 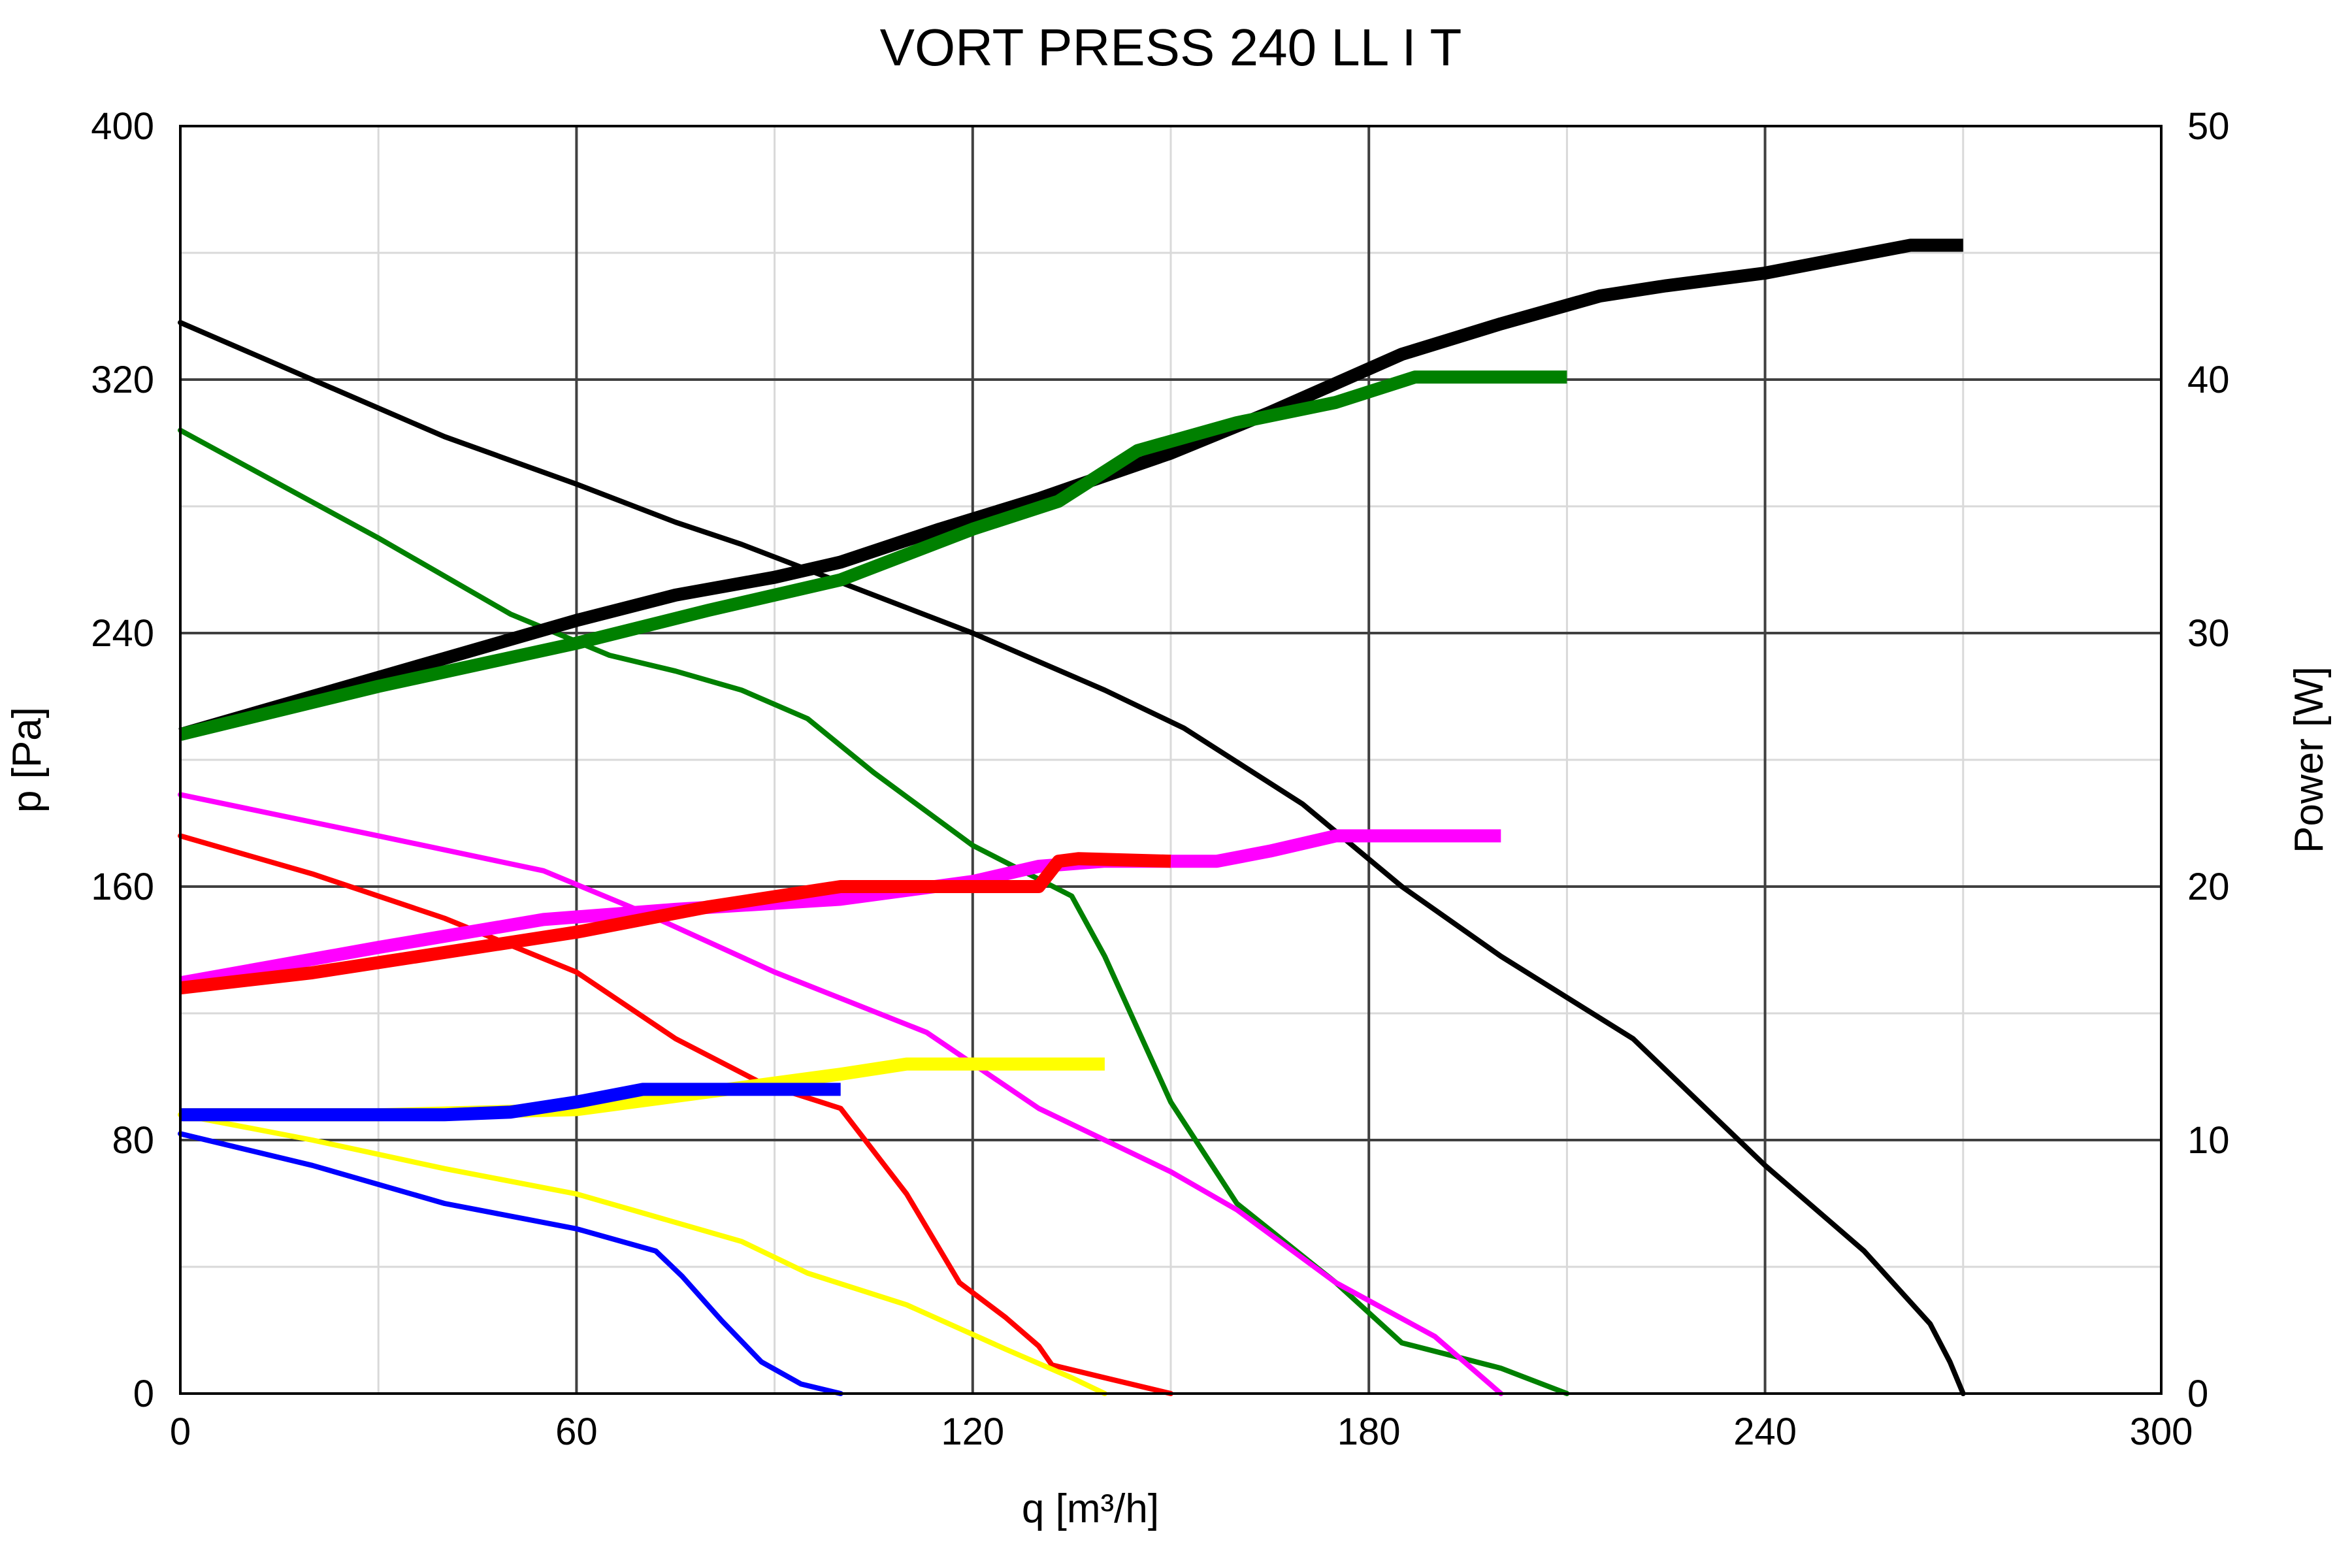 What do you see at coordinates (133, 1140) in the screenshot?
I see `y-tick-label: 80` at bounding box center [133, 1140].